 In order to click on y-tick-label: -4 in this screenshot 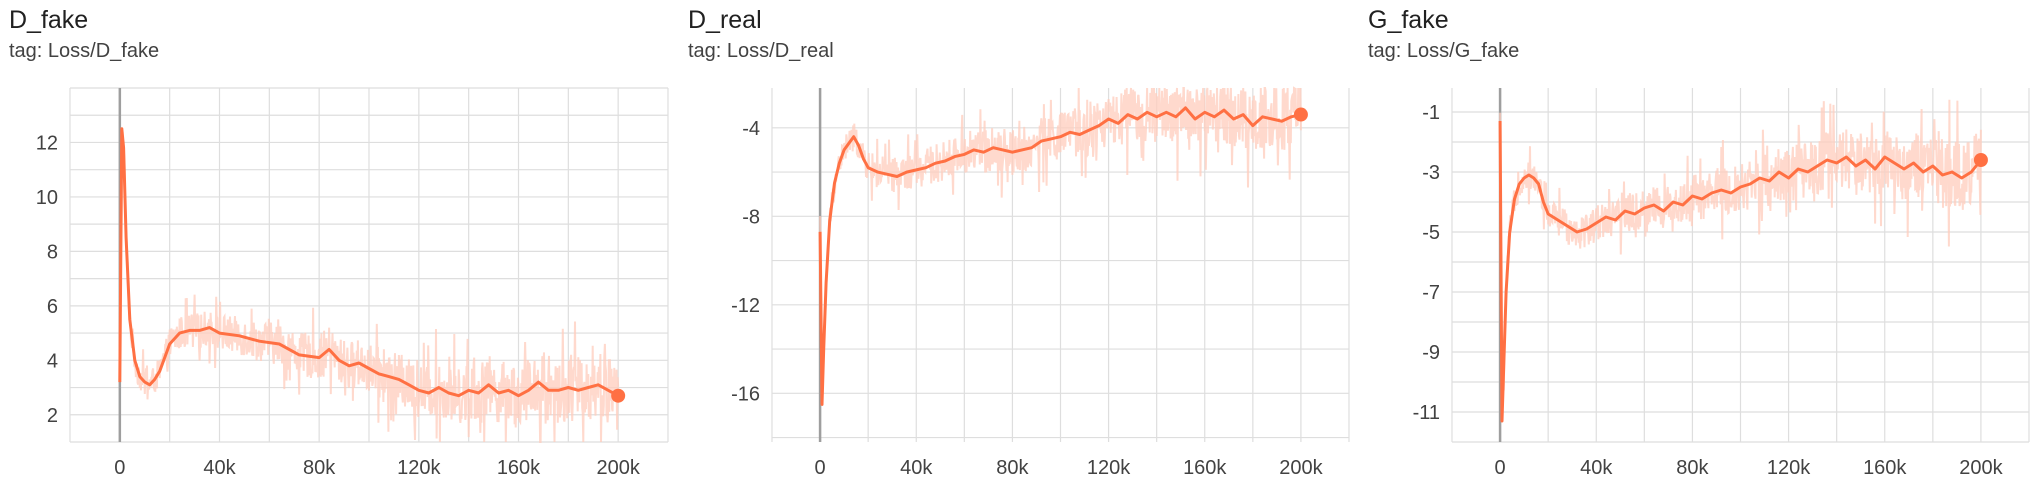, I will do `click(751, 129)`.